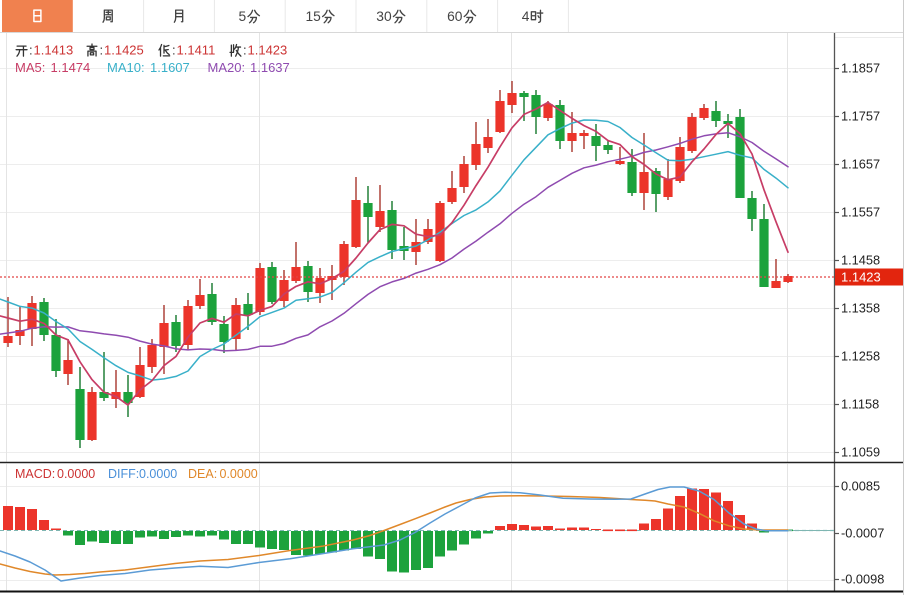 This screenshot has height=595, width=912. What do you see at coordinates (860, 212) in the screenshot?
I see `svg-text: 1.1557` at bounding box center [860, 212].